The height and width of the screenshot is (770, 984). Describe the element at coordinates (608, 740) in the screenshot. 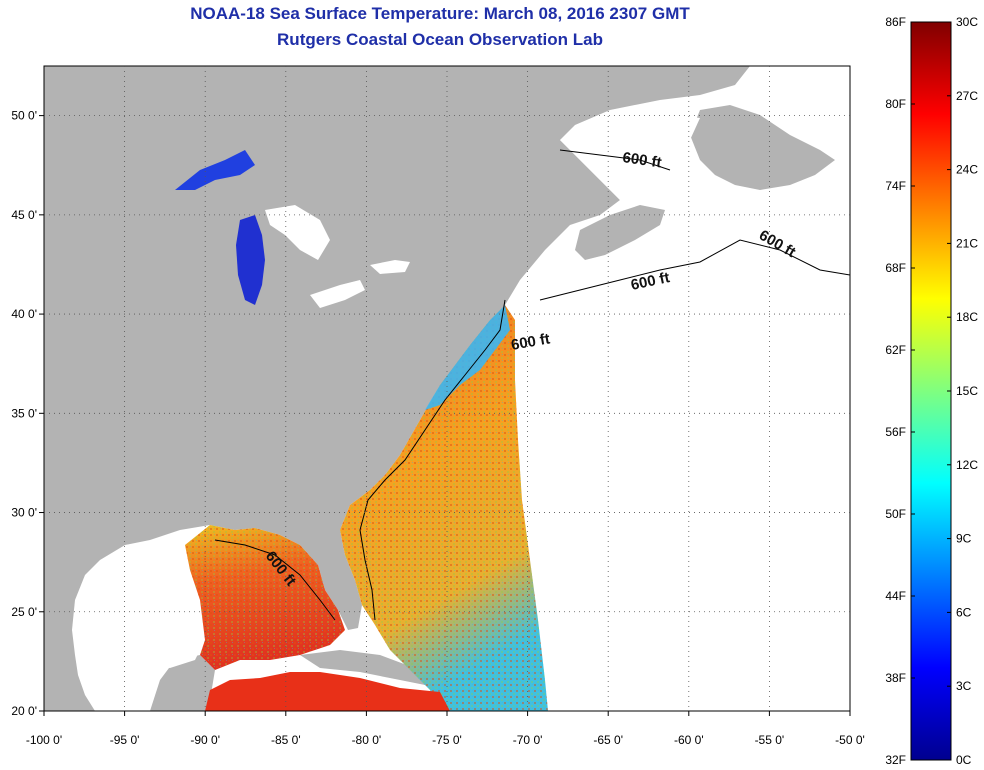

I see `lon-tick-label: -65 0'` at that location.